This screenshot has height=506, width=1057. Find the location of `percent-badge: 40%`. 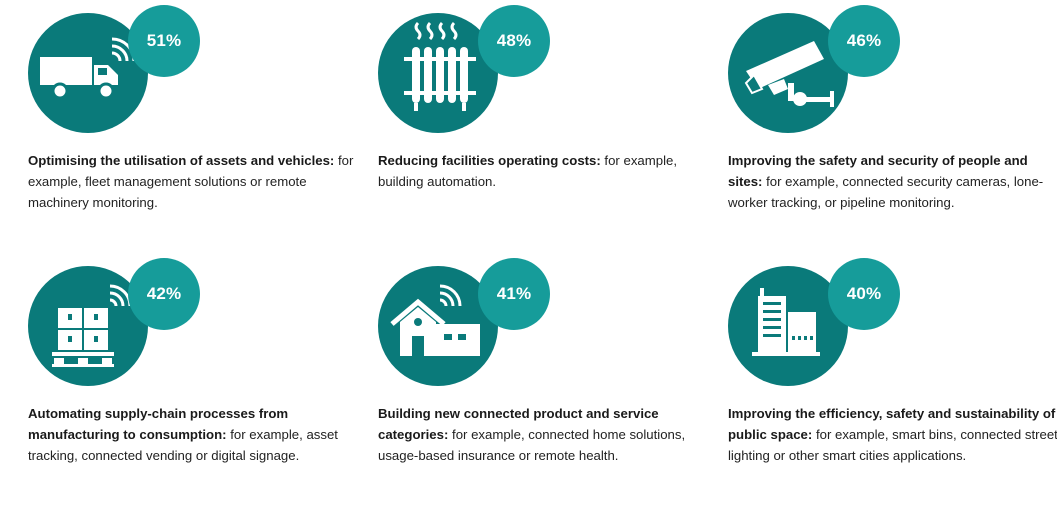

percent-badge: 40% is located at coordinates (864, 294).